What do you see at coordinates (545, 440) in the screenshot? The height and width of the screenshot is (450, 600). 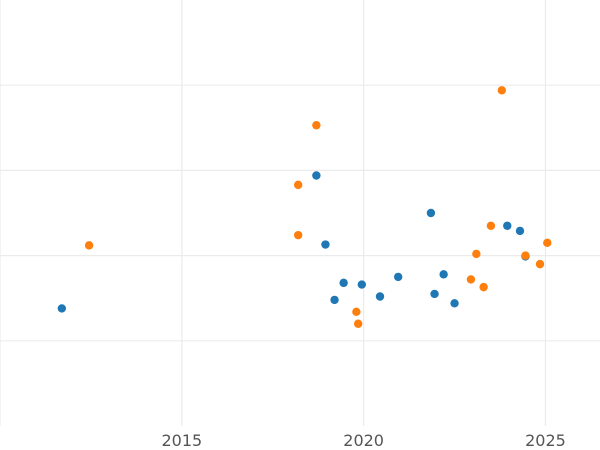 I see `x-tick-label-2025: 2025` at bounding box center [545, 440].